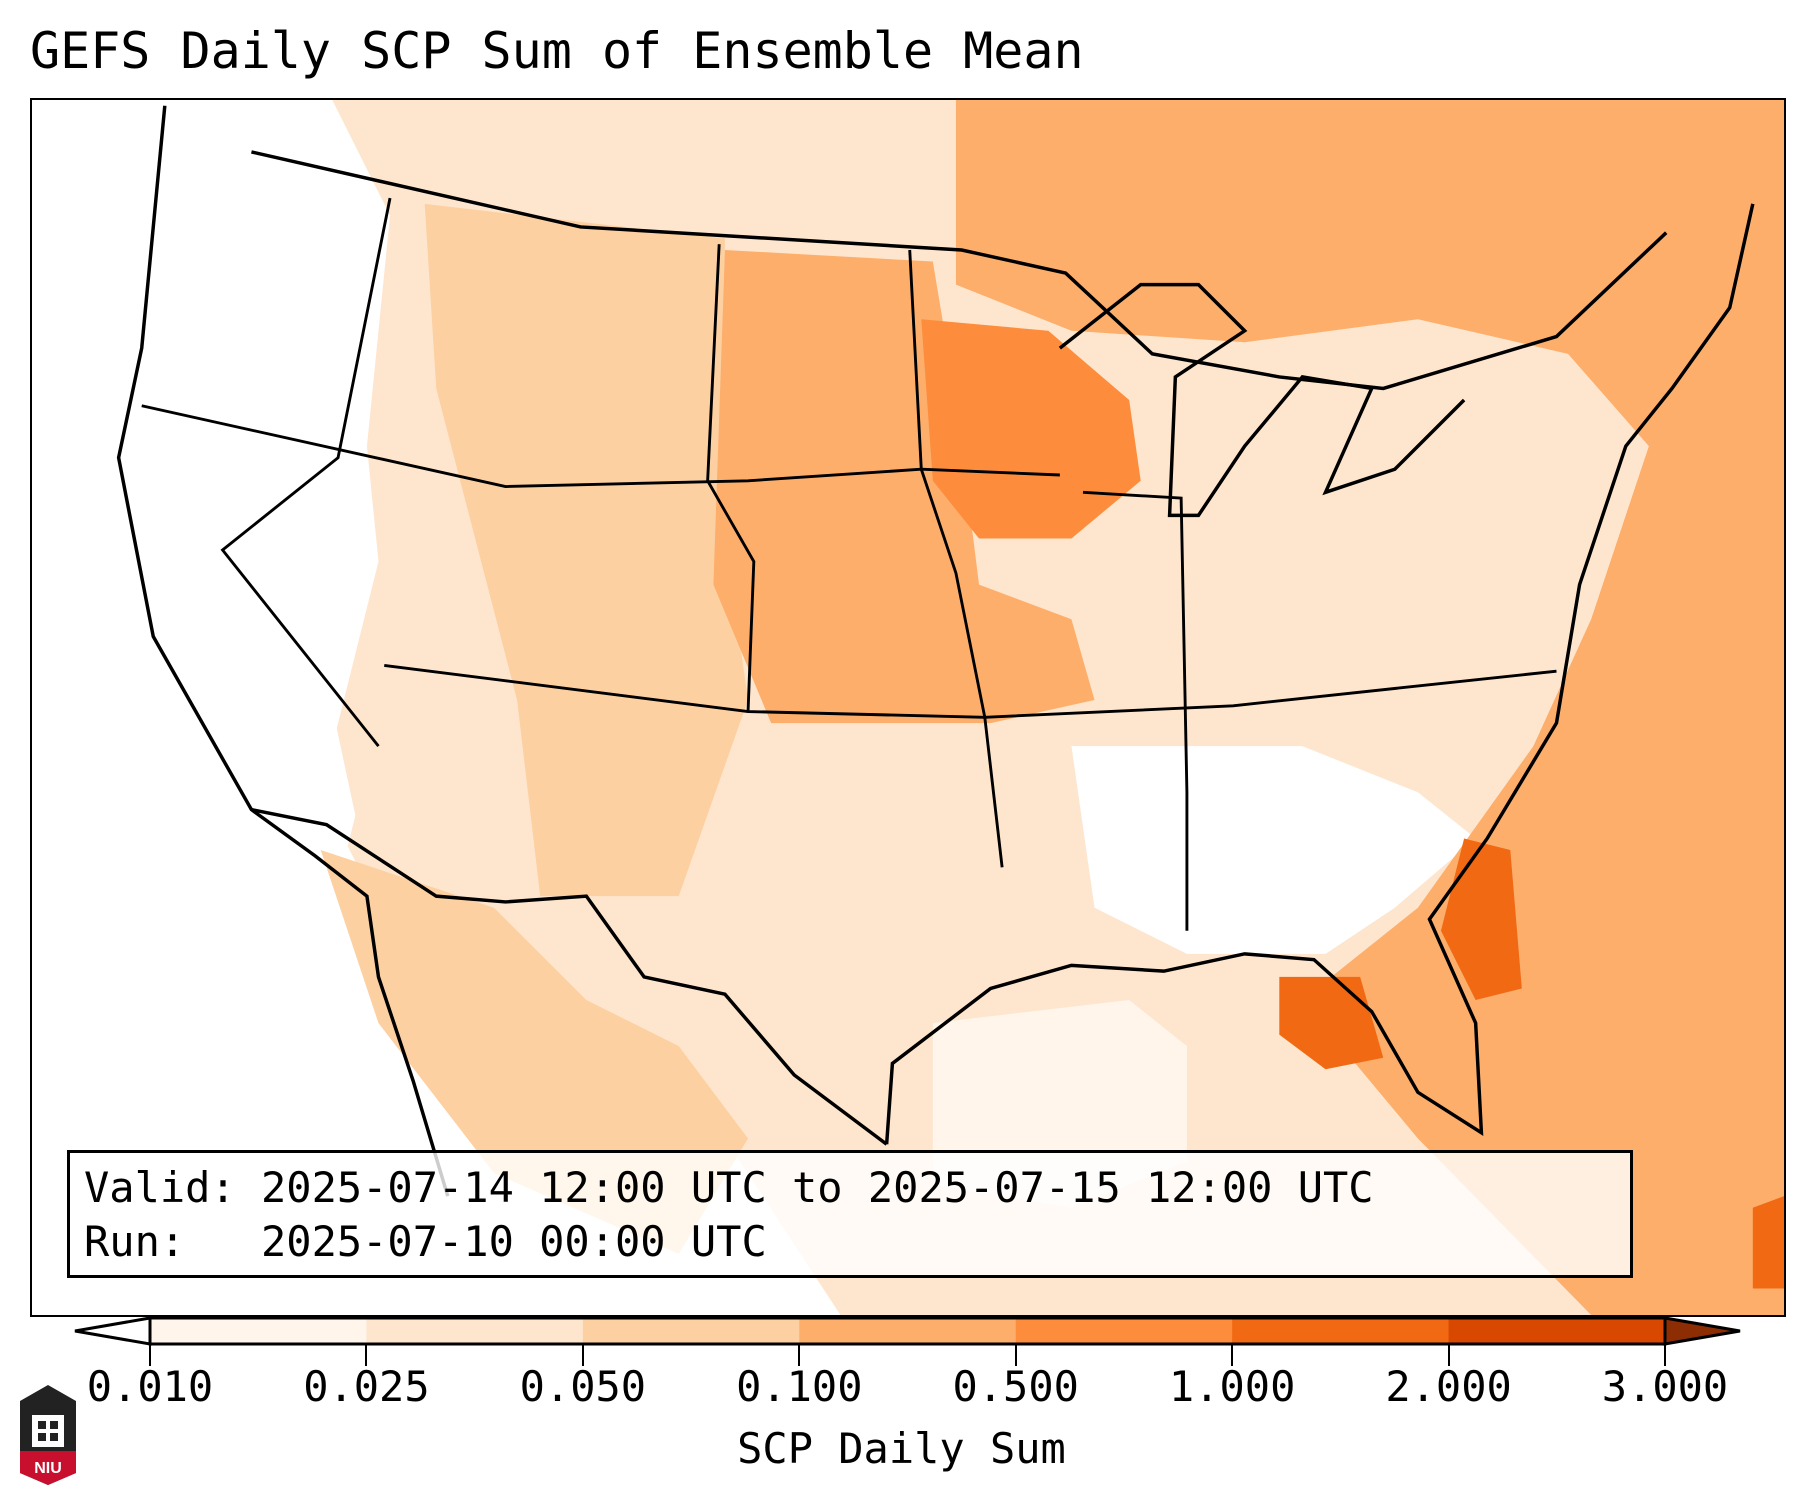  I want to click on colorbar-frame, so click(907, 1331).